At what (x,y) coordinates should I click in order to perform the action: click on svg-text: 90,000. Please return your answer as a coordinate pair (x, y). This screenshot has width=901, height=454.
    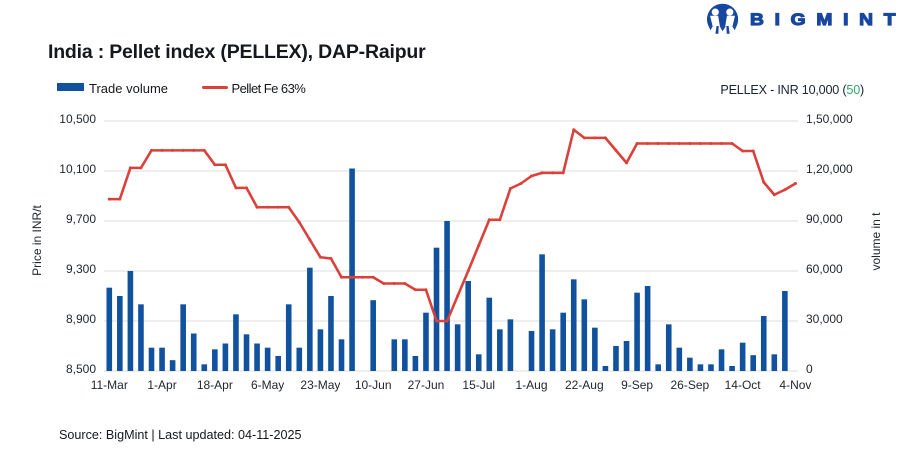
    Looking at the image, I should click on (824, 219).